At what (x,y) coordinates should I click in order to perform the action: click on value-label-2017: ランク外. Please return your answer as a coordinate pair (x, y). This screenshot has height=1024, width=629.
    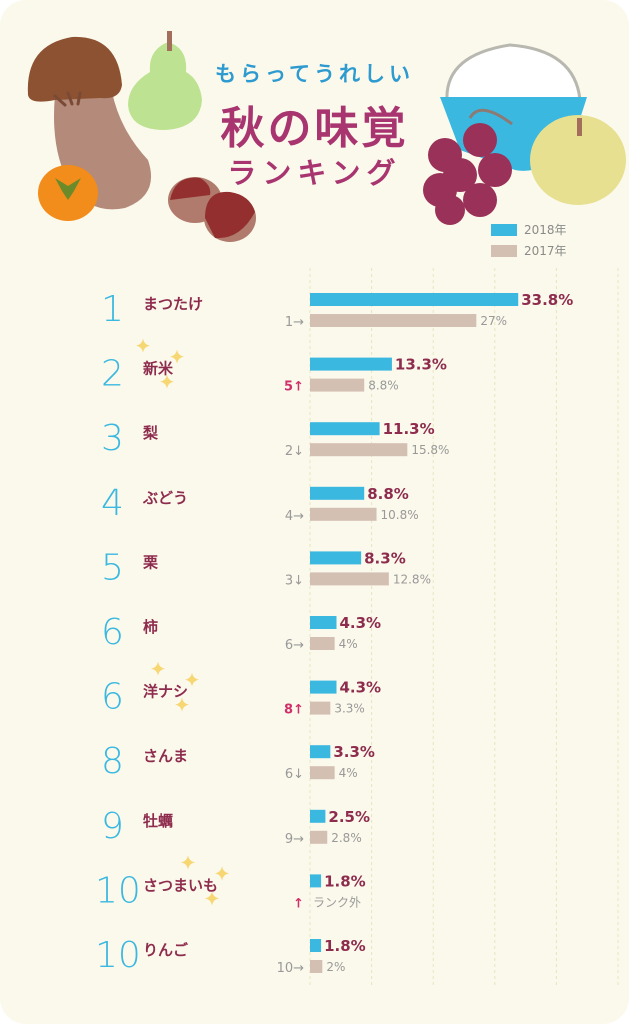
    Looking at the image, I should click on (337, 902).